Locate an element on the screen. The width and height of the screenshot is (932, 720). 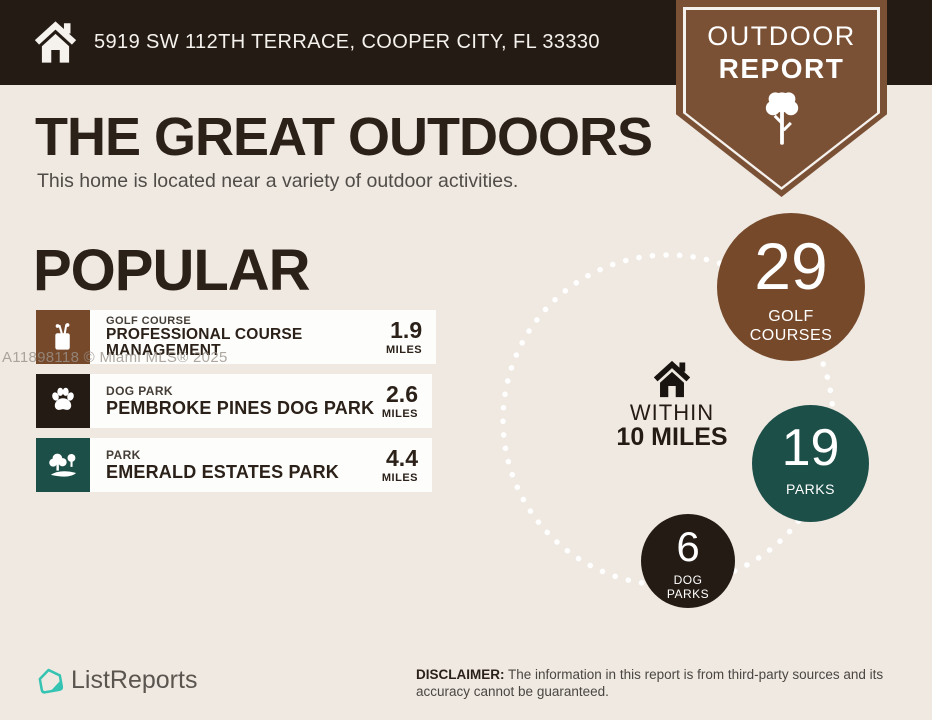
golf-bag-icon is located at coordinates (63, 337).